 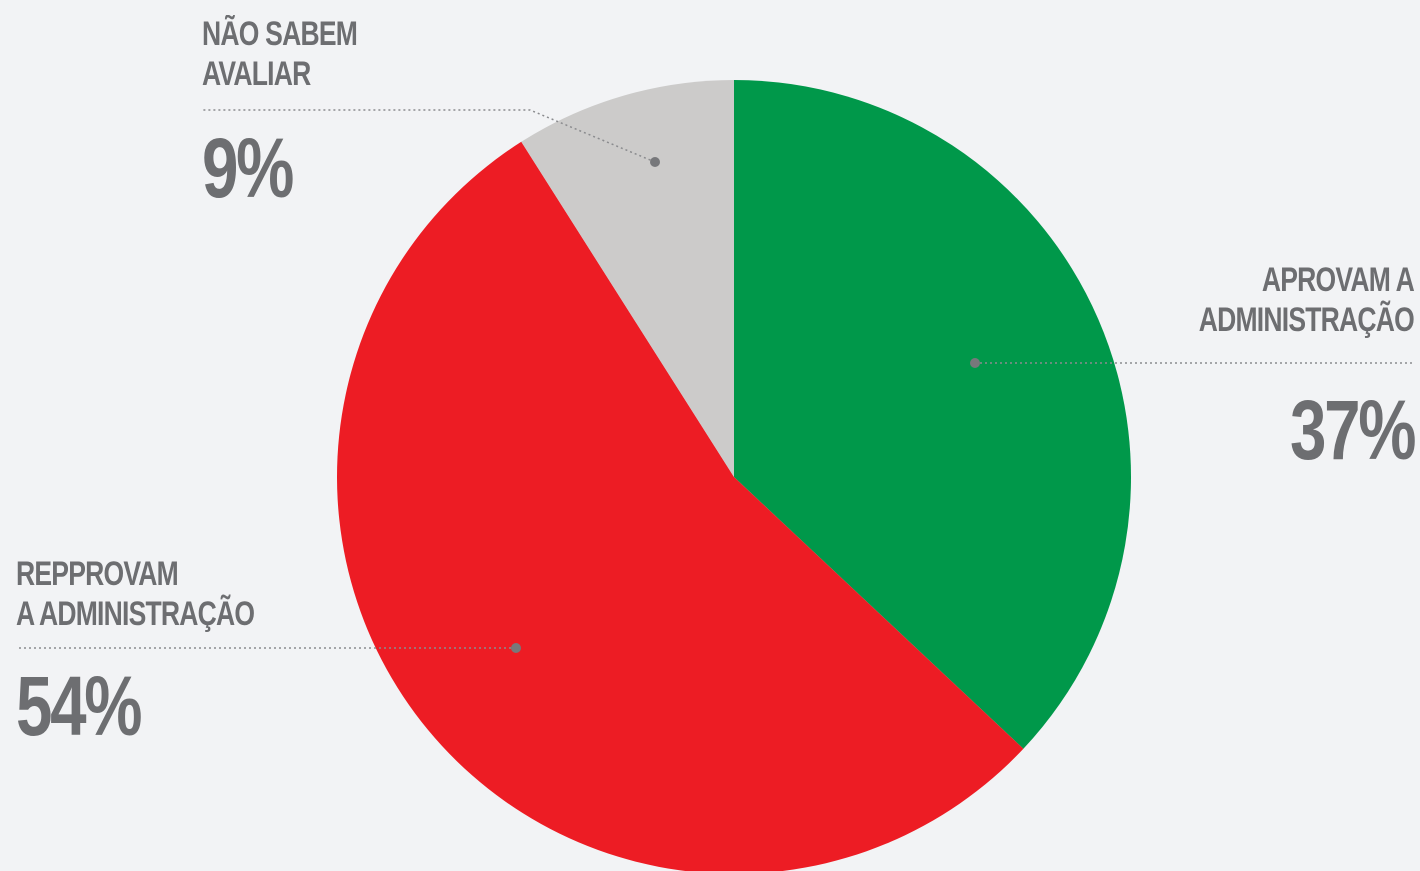 What do you see at coordinates (135, 594) in the screenshot?
I see `label-reprovam: REPPROVAM A ADMINISTRAÇÃO` at bounding box center [135, 594].